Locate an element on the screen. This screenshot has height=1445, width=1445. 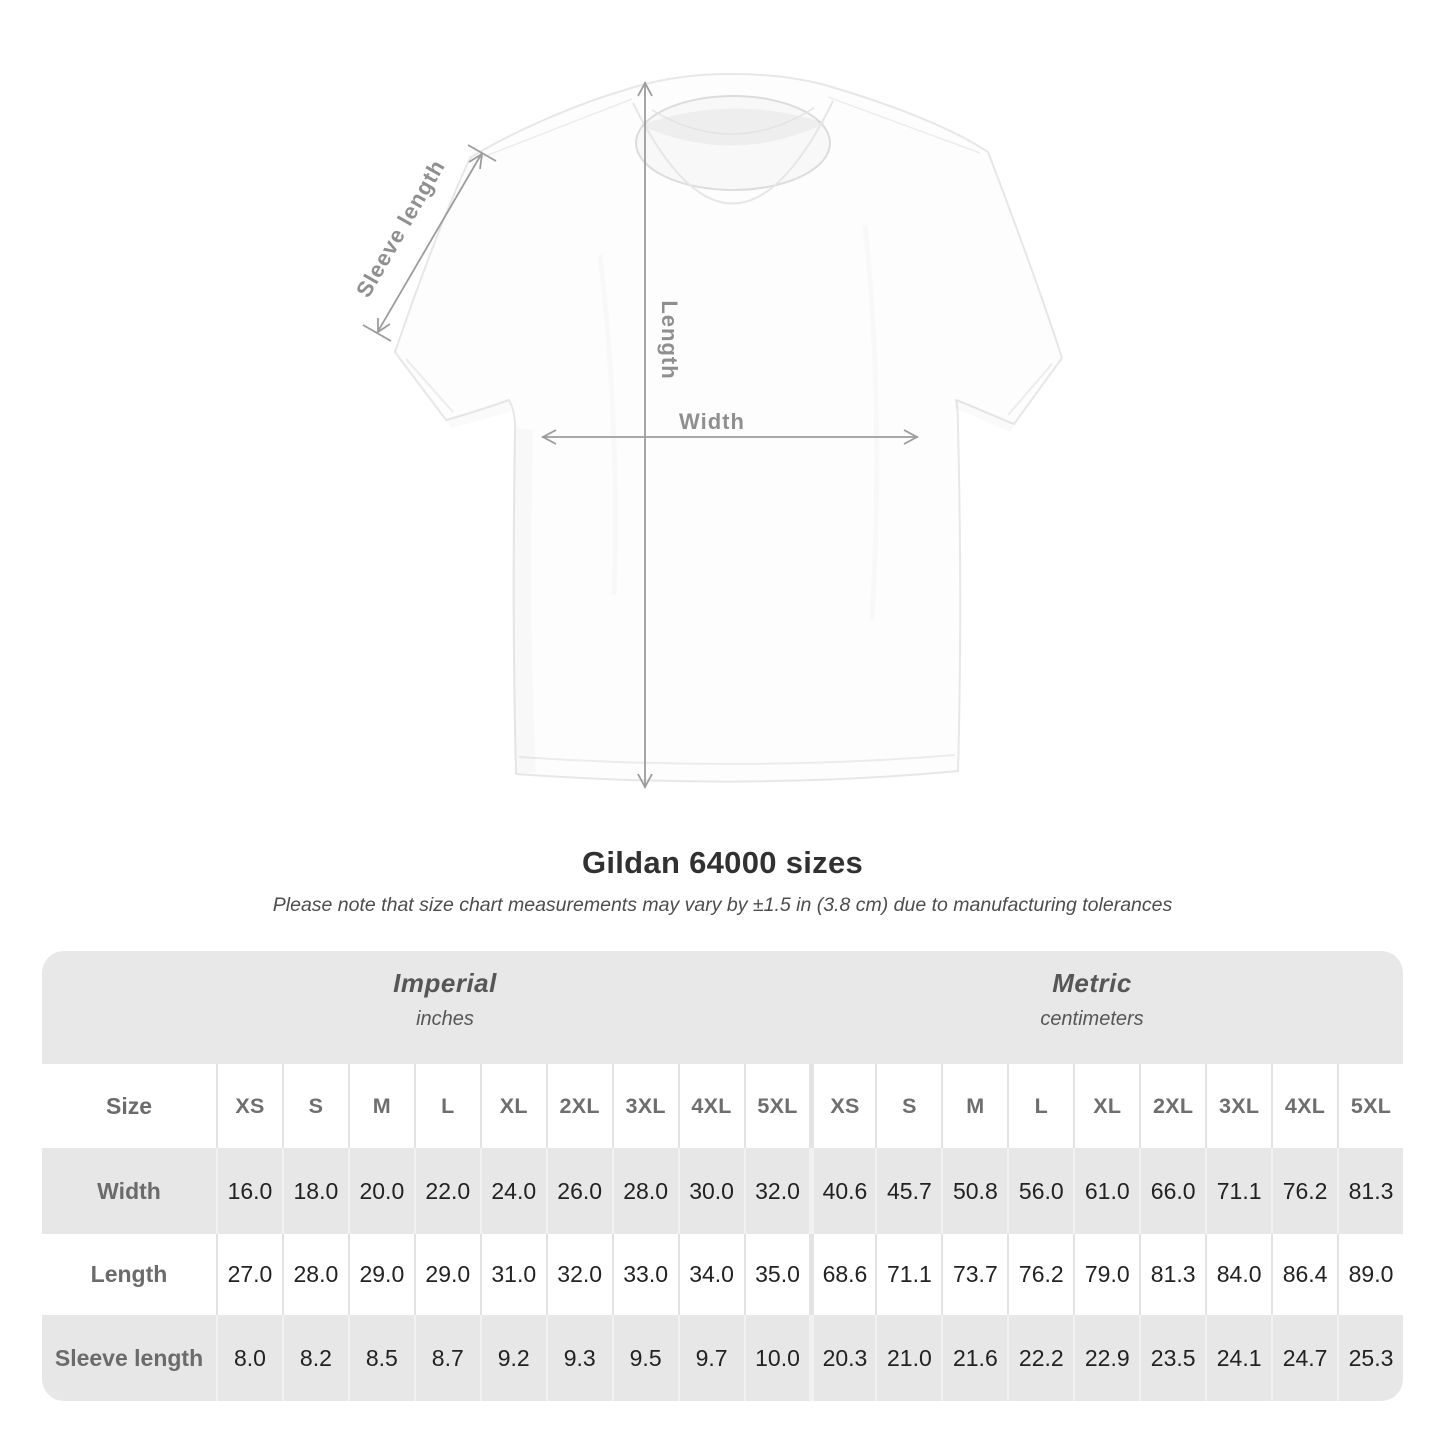
table-cell: 35.0 is located at coordinates (776, 1274).